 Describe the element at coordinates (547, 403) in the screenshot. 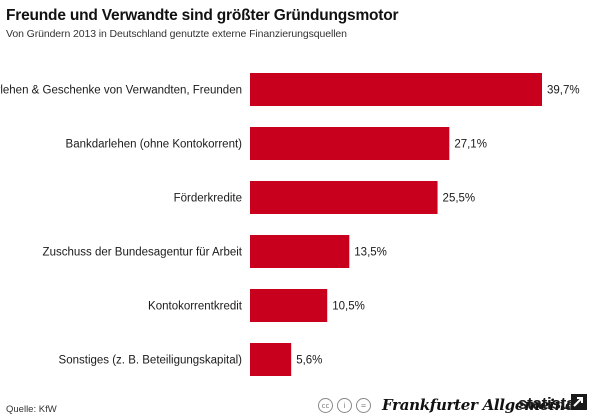

I see `statista-logo: statista` at that location.